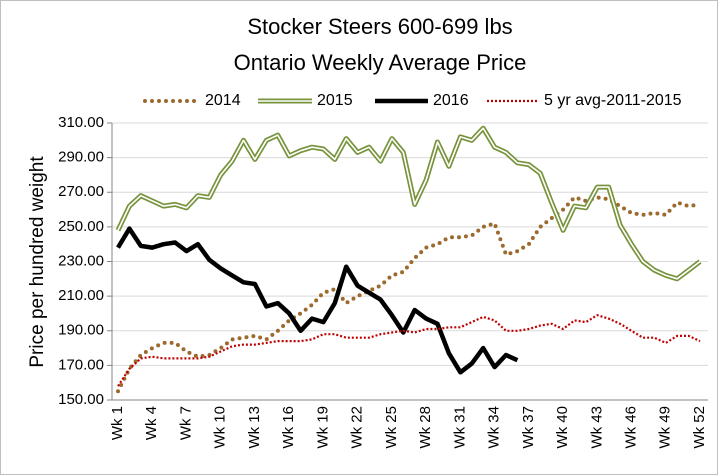  What do you see at coordinates (335, 100) in the screenshot?
I see `legend-label: 2015` at bounding box center [335, 100].